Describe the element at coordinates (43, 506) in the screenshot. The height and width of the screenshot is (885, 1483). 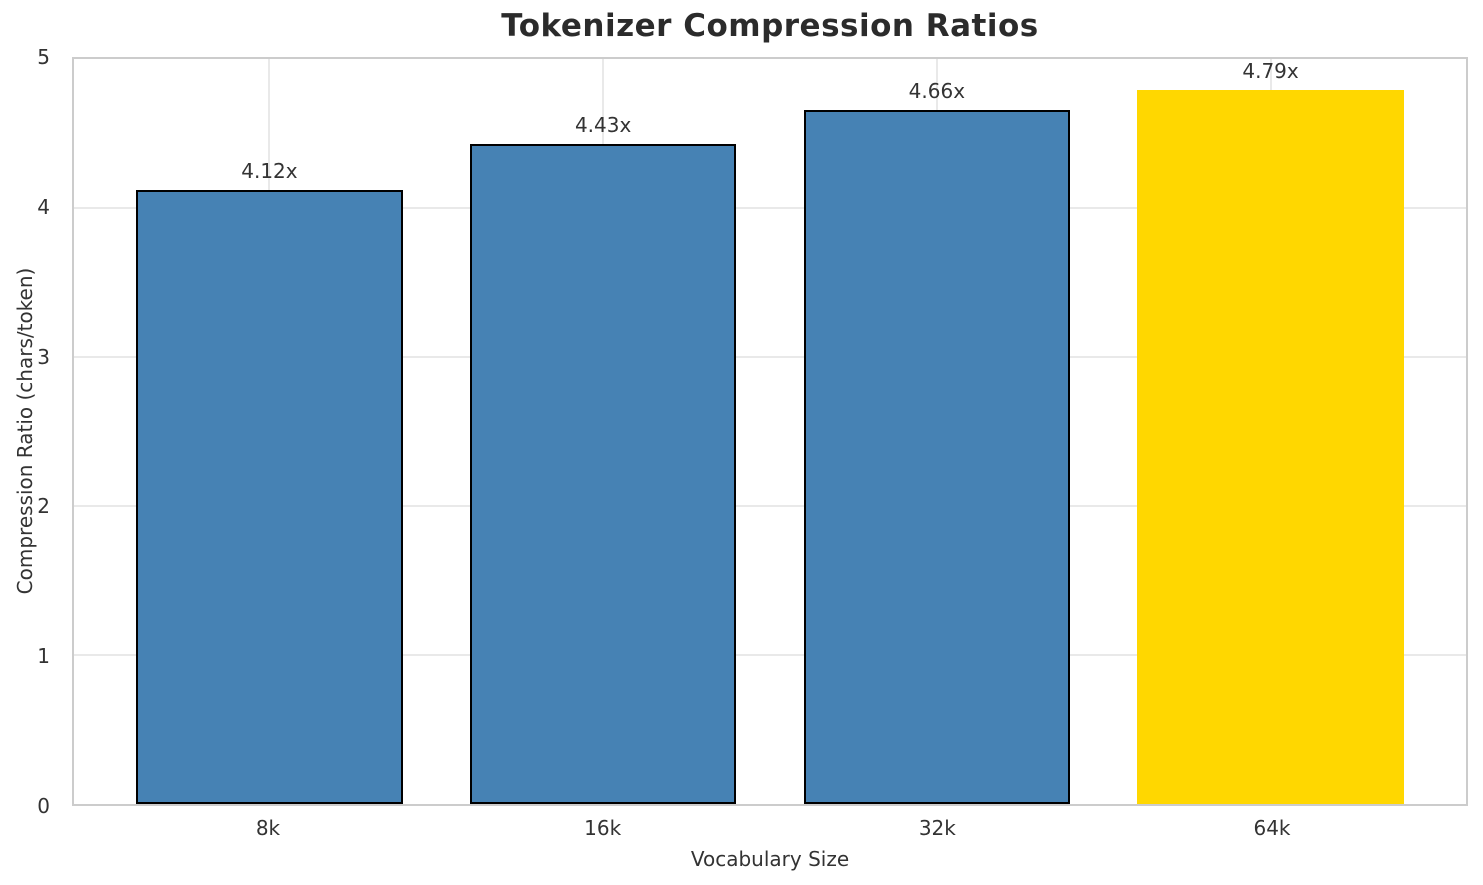
I see `y-tick-label: 2` at that location.